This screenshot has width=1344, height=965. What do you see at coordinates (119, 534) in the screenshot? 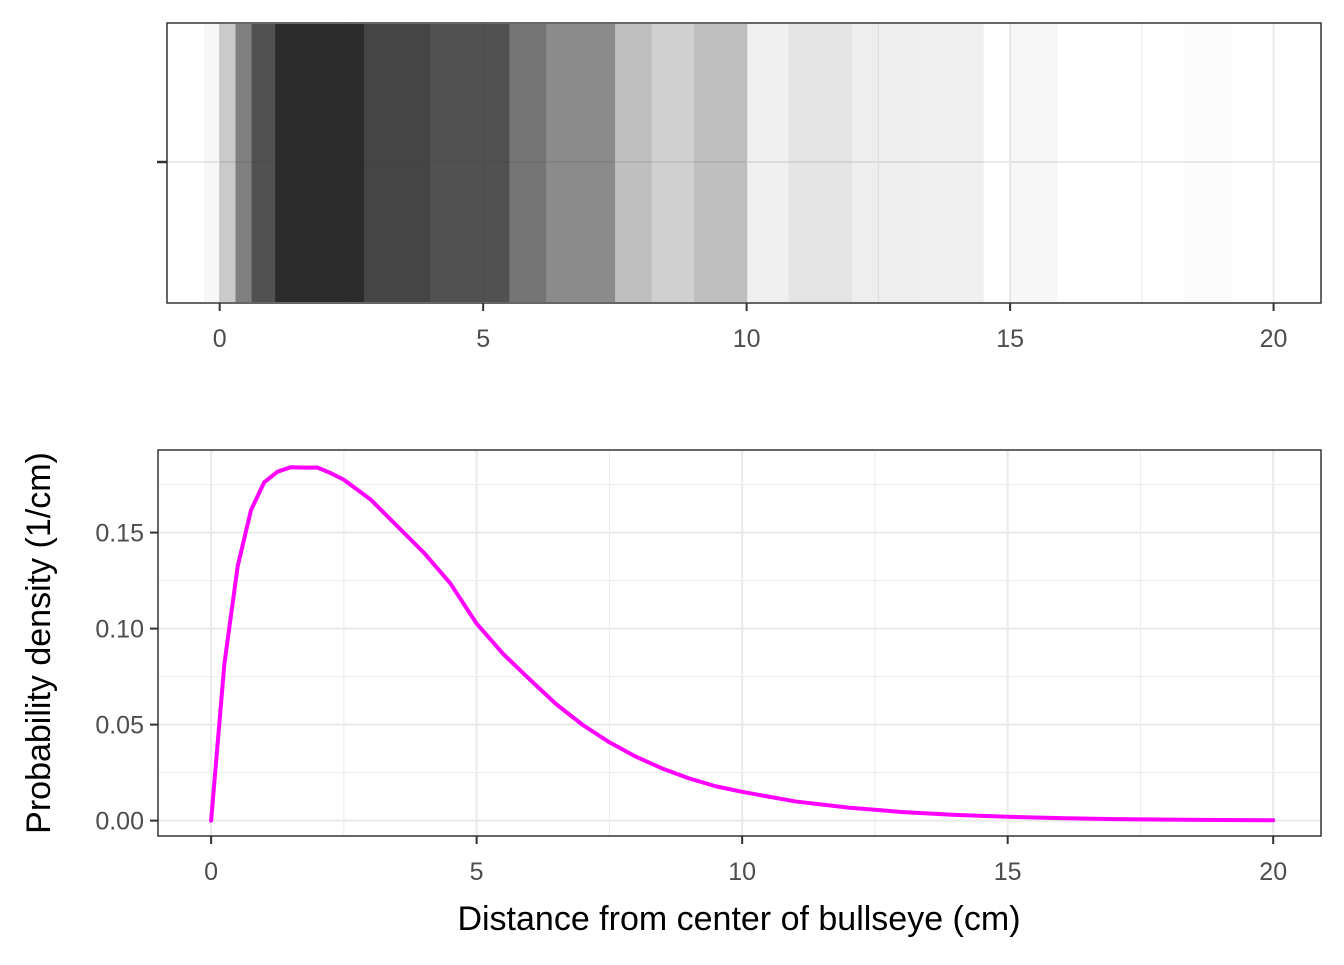
I see `density-y-tick-label: 0.15` at bounding box center [119, 534].